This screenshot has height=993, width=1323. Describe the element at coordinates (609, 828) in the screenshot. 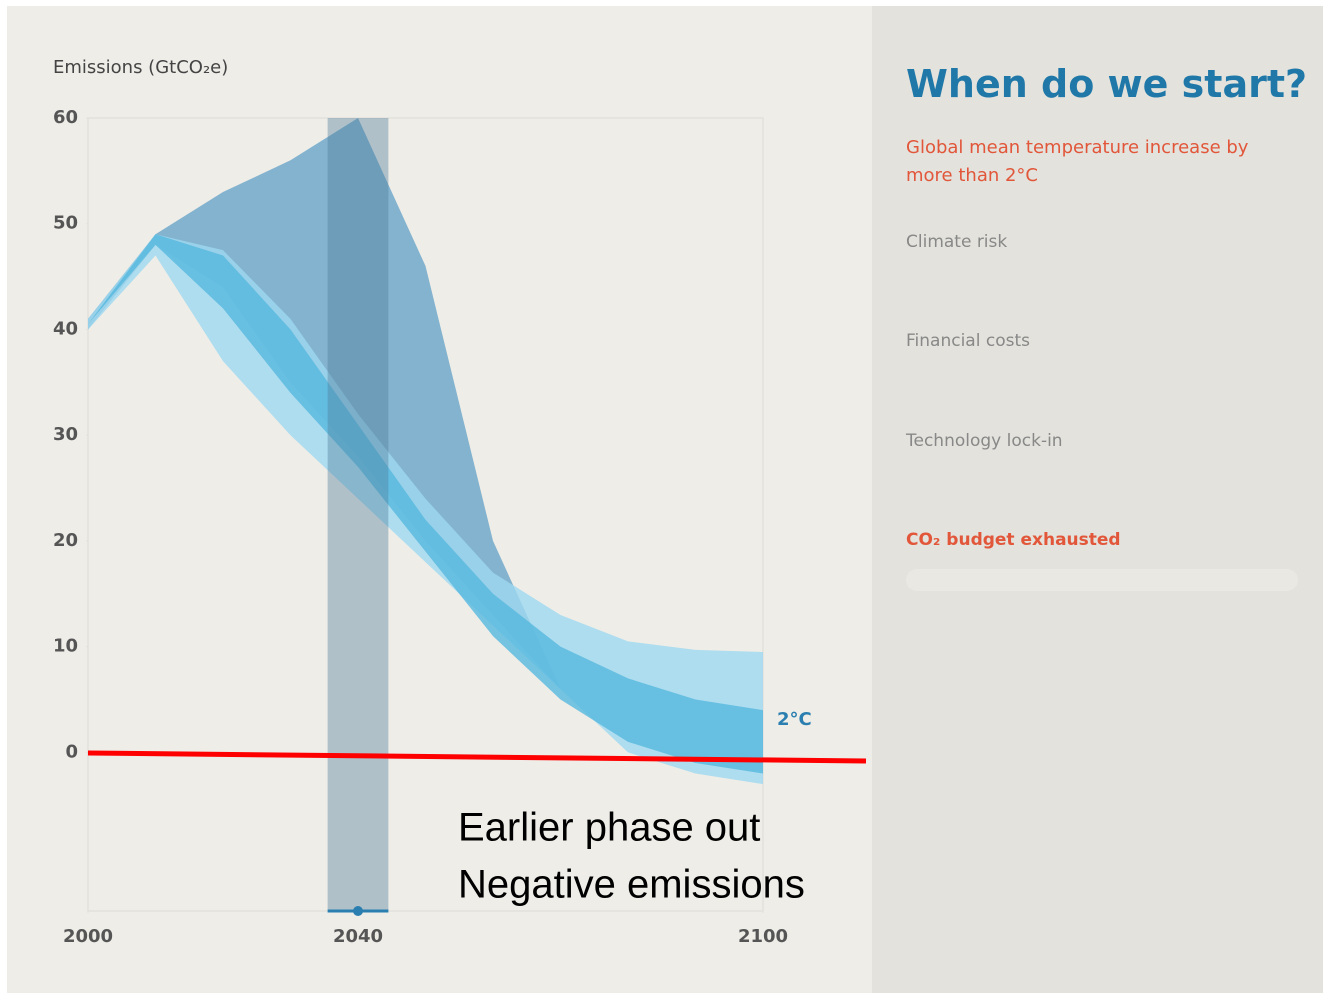

I see `annotation: Earlier phase out` at that location.